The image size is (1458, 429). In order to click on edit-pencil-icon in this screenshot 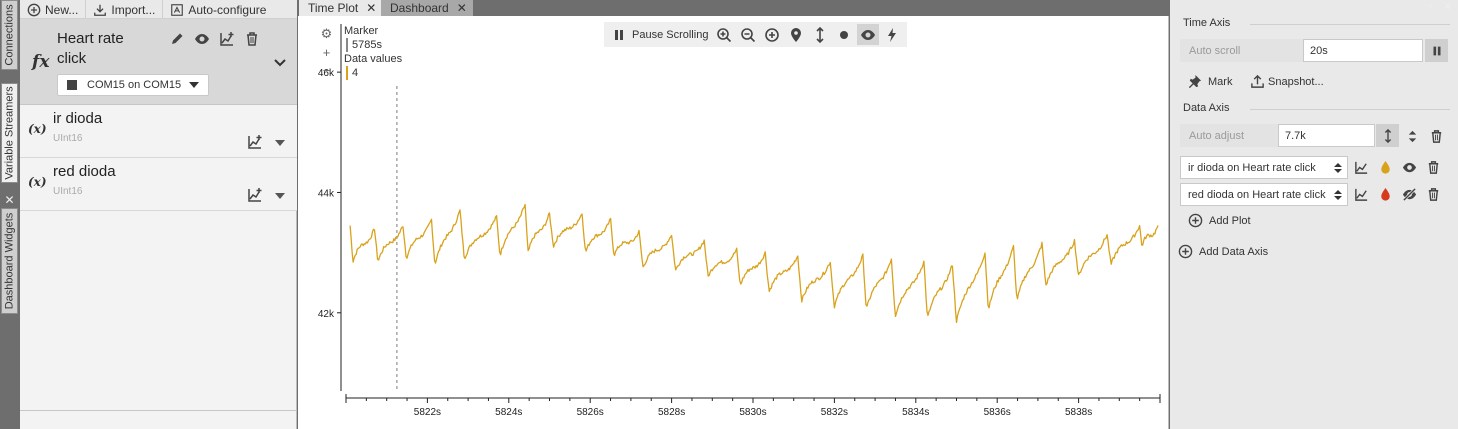, I will do `click(177, 39)`.